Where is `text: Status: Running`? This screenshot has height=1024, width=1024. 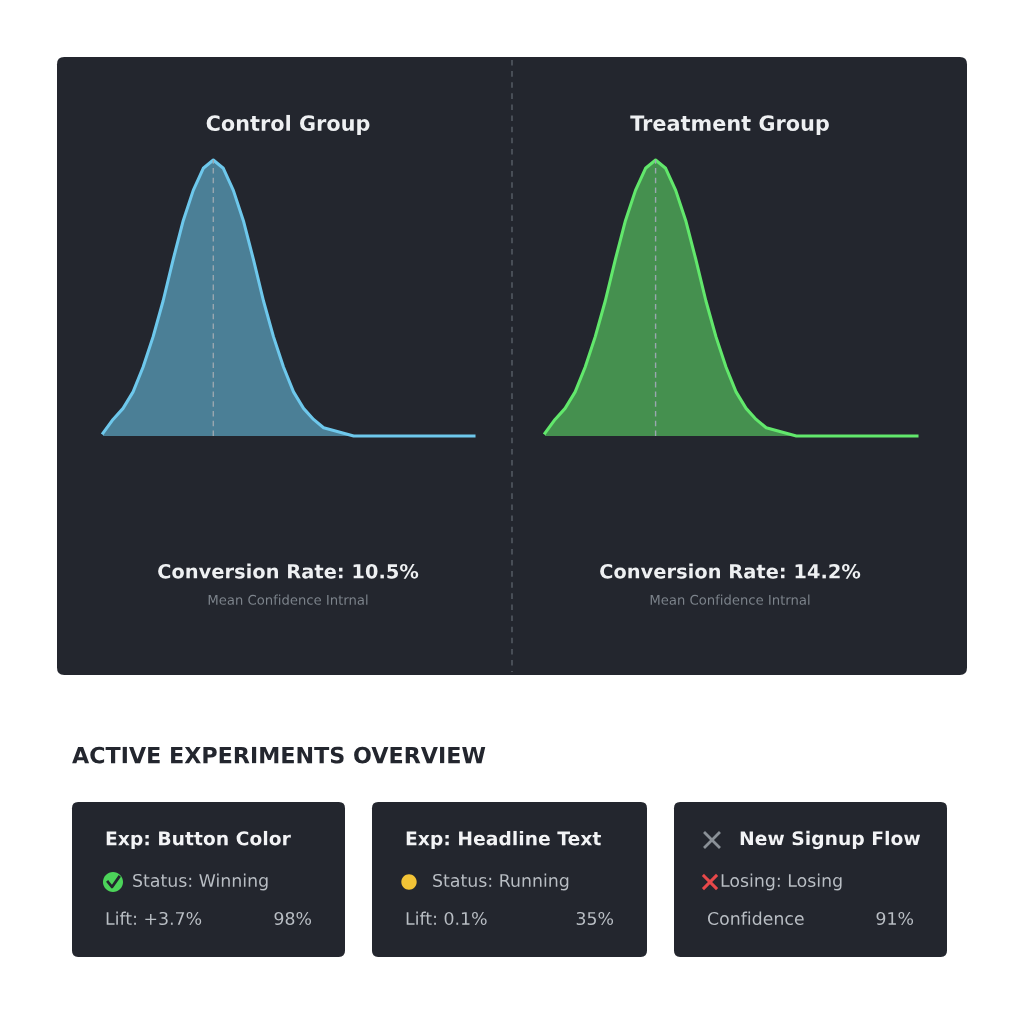
text: Status: Running is located at coordinates (501, 882).